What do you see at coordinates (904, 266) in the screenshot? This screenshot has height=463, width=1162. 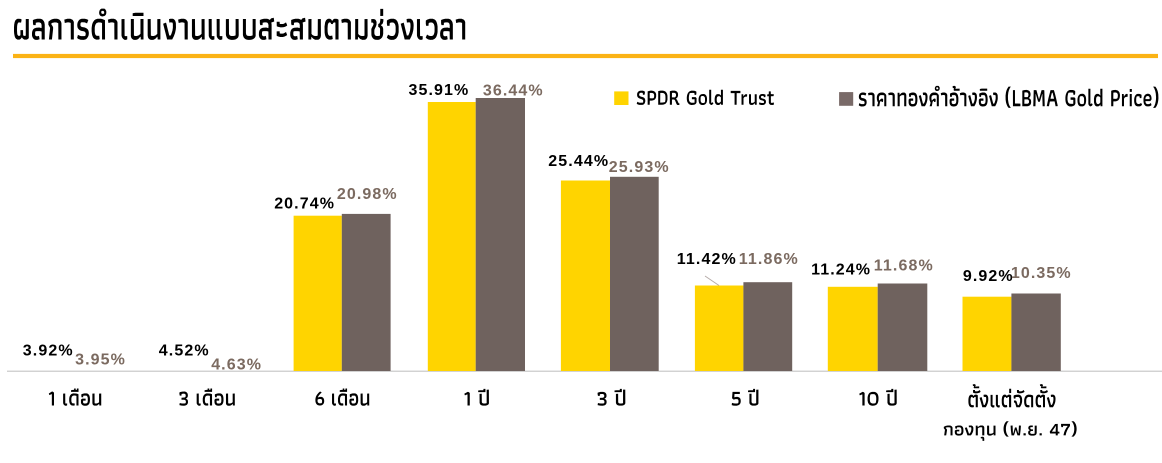 I see `svg-text: 11.68%` at bounding box center [904, 266].